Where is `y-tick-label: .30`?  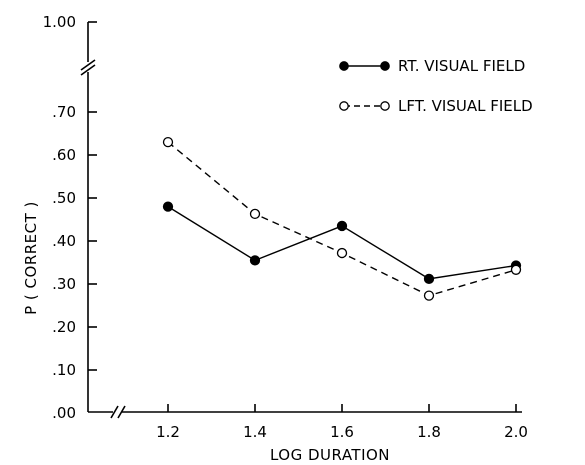
y-tick-label: .30 is located at coordinates (64, 284).